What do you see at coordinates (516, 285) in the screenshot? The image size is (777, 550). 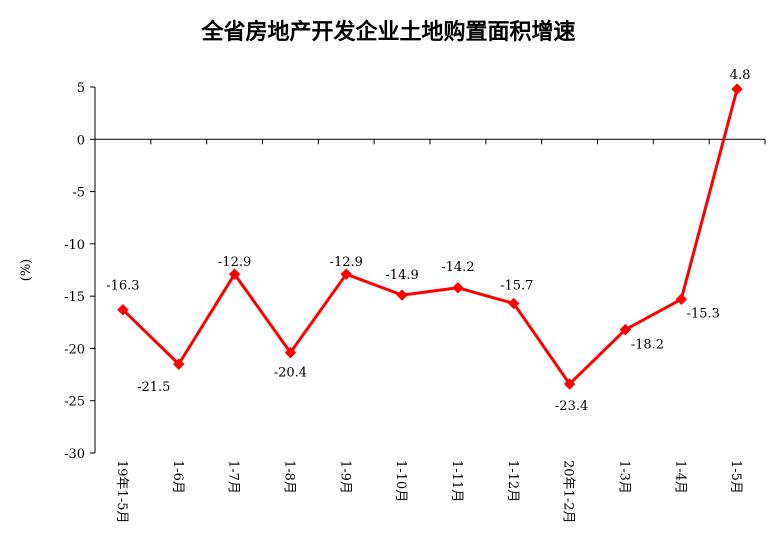 I see `data-label: -15.7` at bounding box center [516, 285].